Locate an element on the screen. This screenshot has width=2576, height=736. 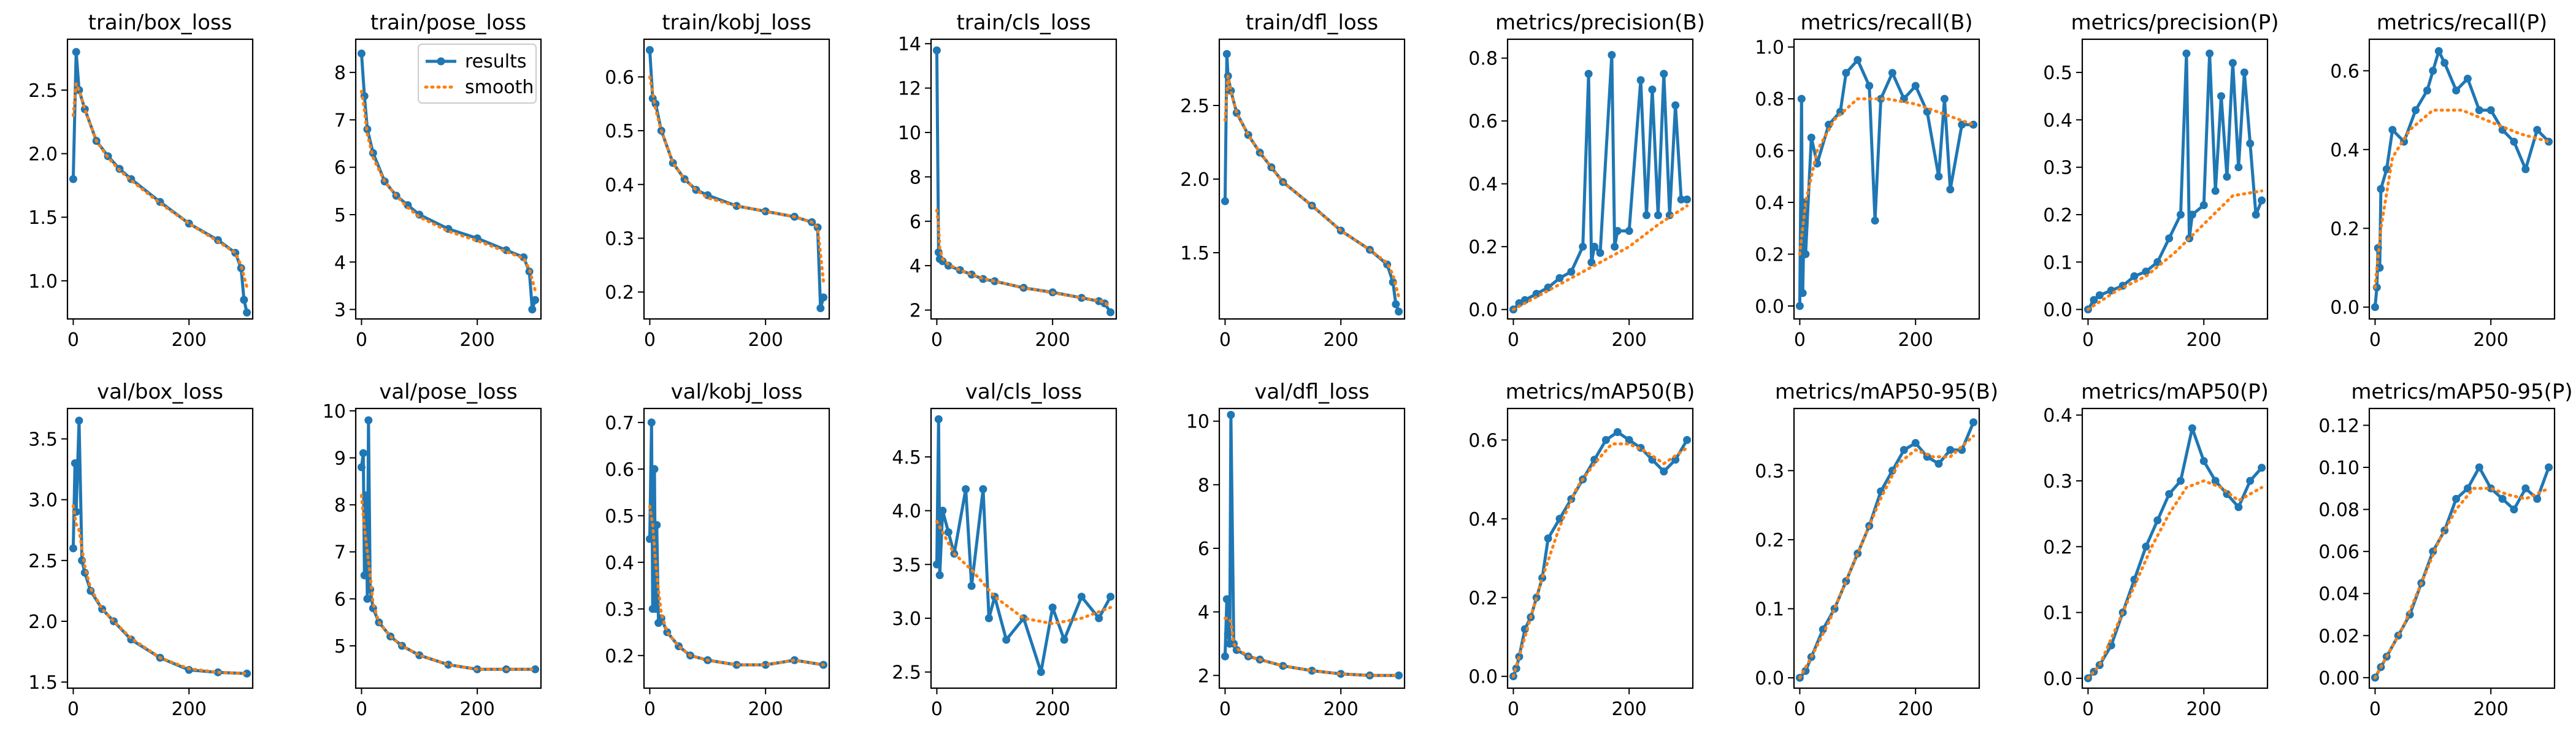
subplot-train-cls-loss: train/cls_loss 0 200 2 4 6 8 10 12 14 is located at coordinates (1007, 180).